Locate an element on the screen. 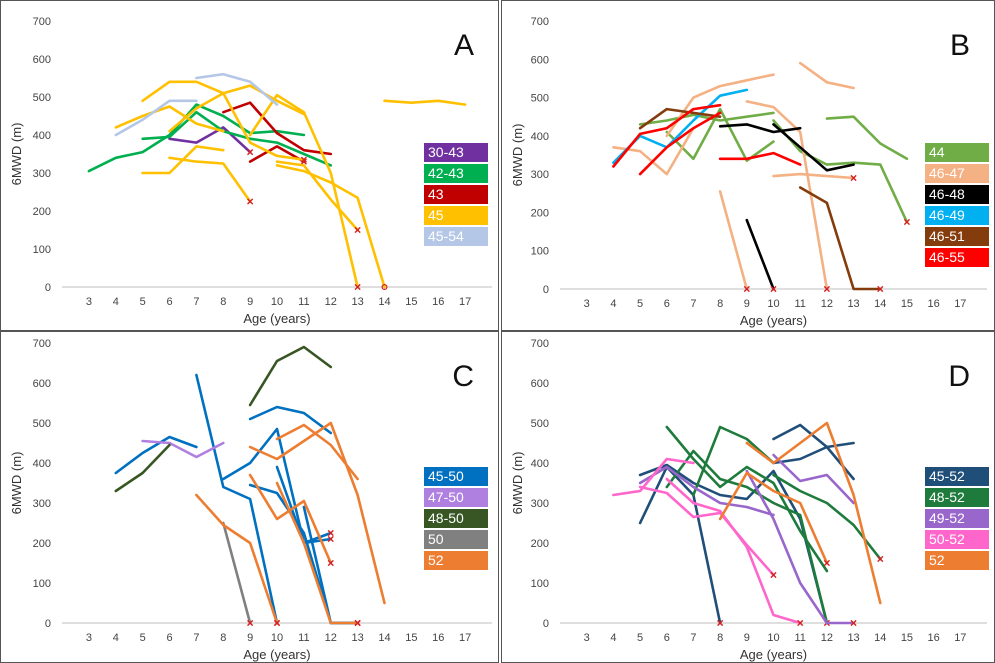 Image resolution: width=995 pixels, height=663 pixels. y-tick-label: 500 is located at coordinates (540, 99).